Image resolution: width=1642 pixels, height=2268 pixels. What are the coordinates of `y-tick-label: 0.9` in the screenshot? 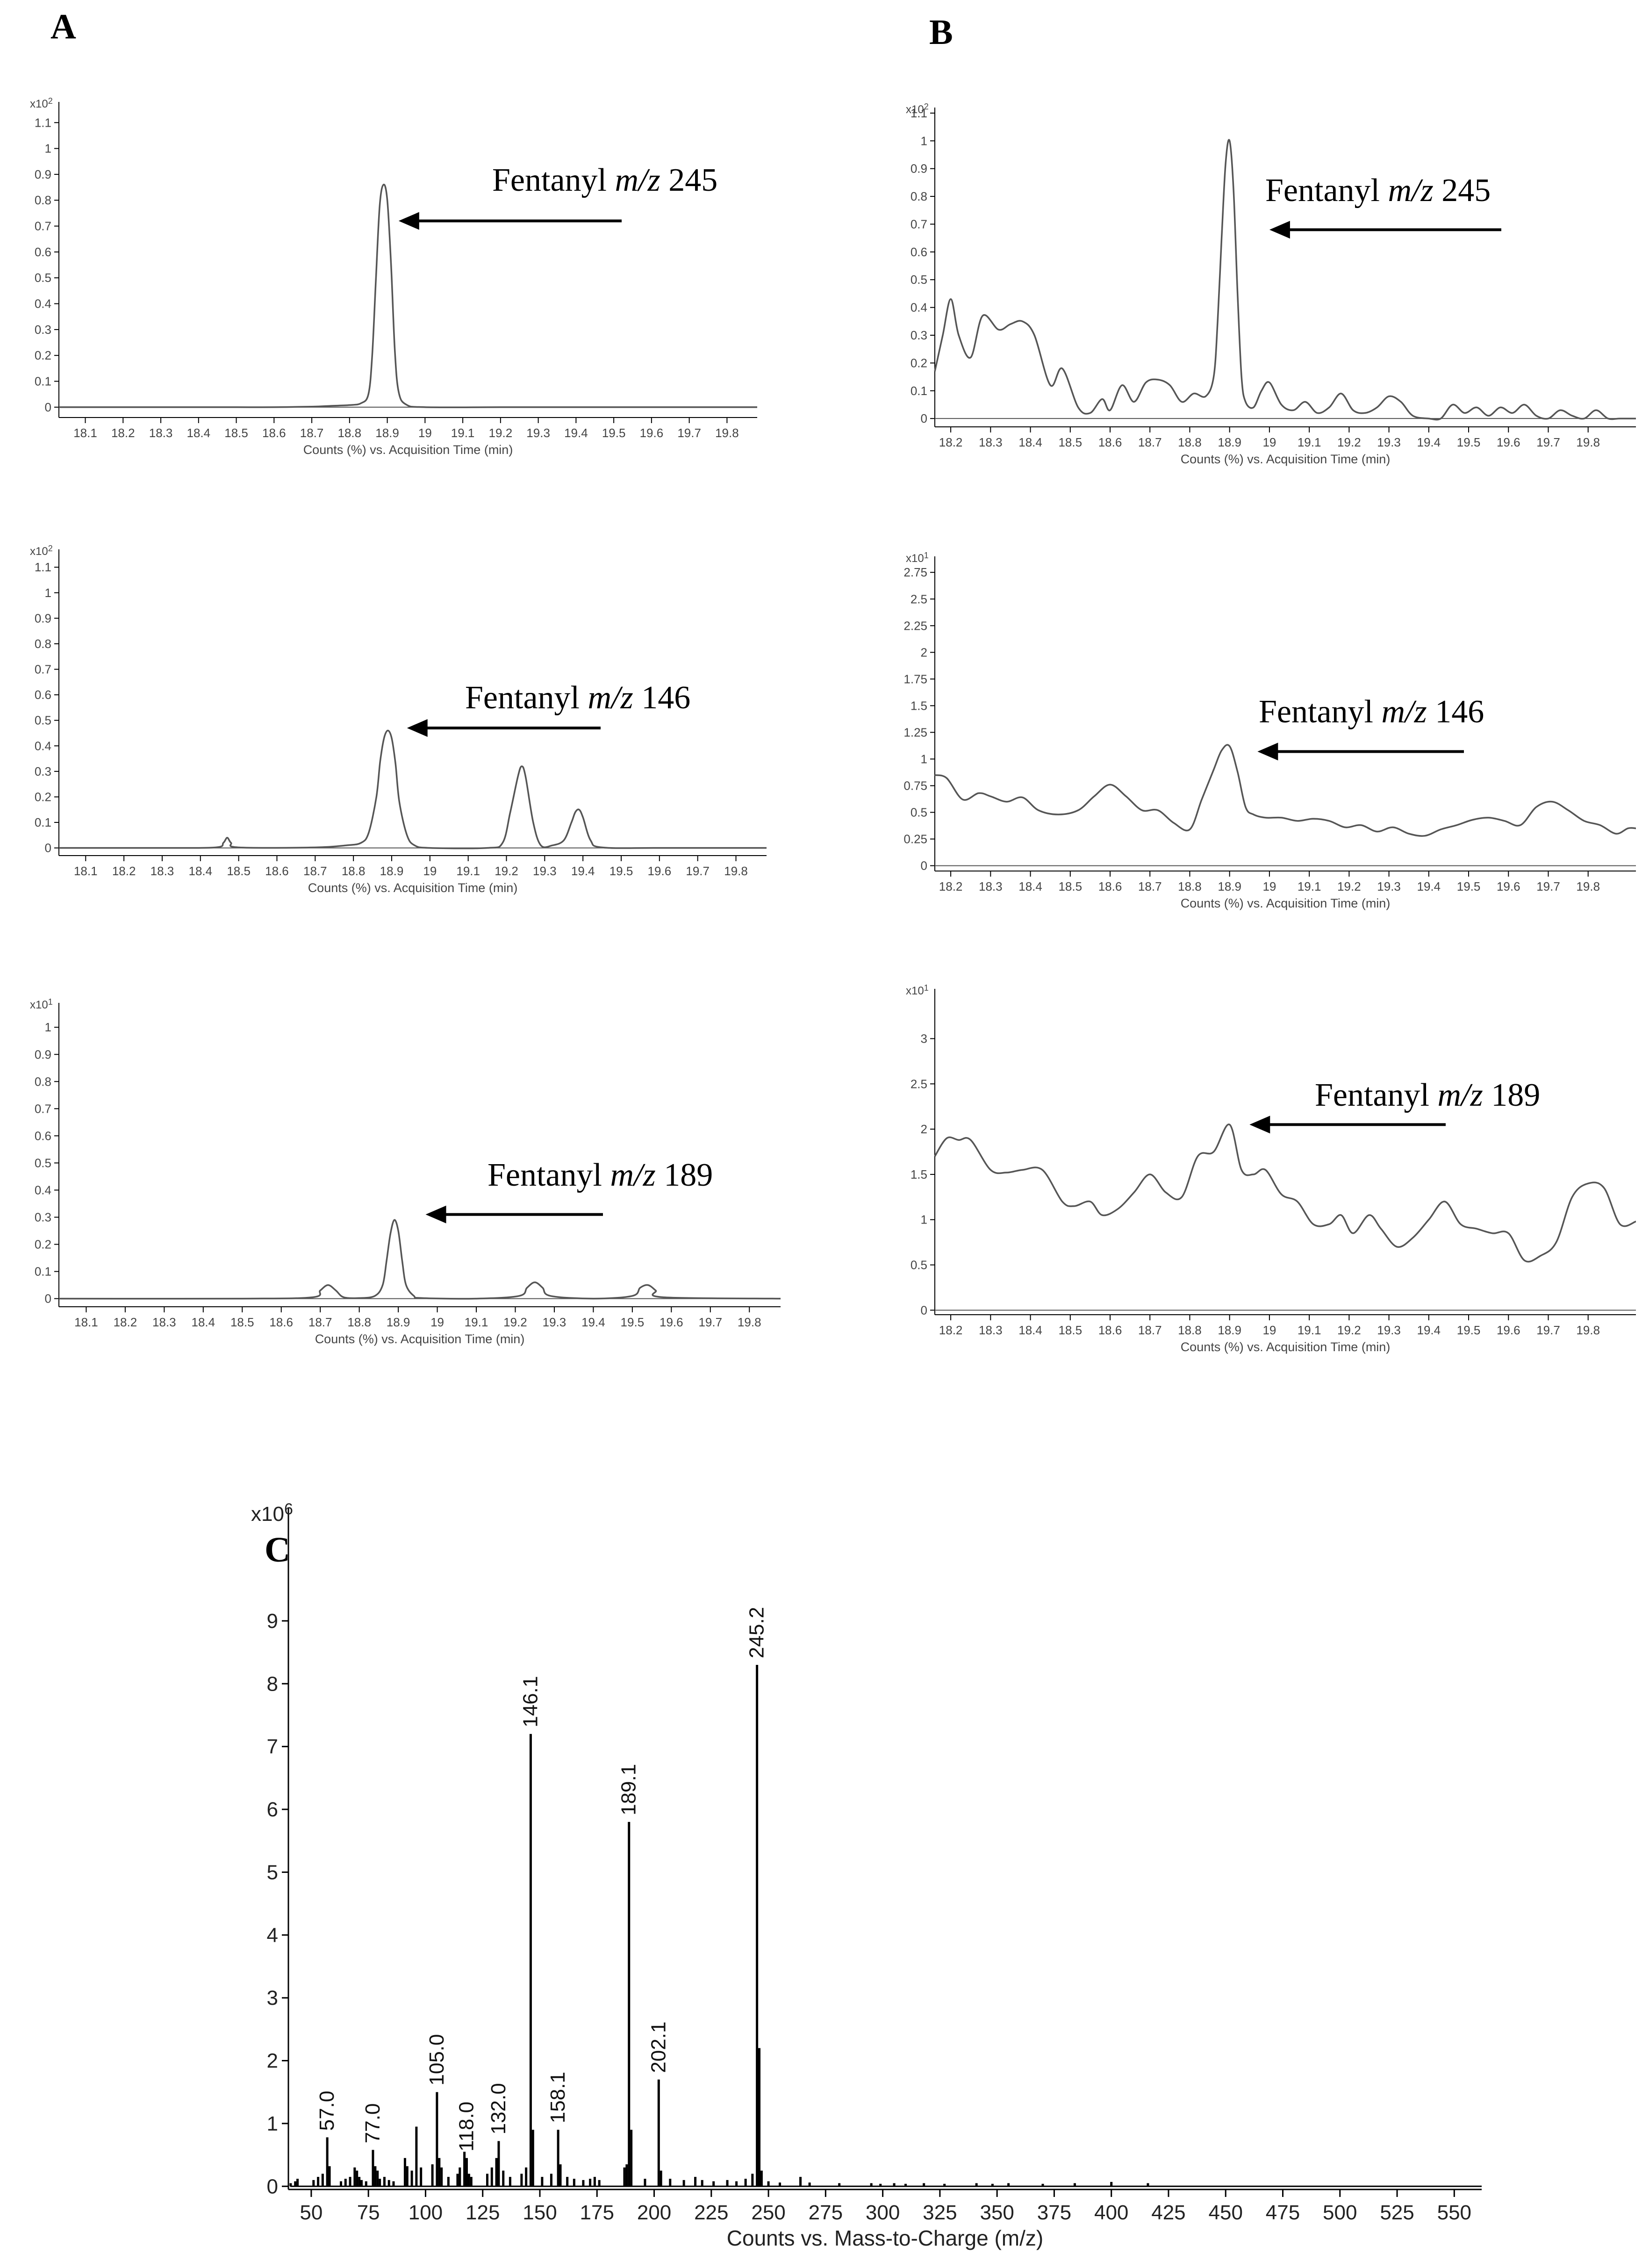 It's located at (43, 174).